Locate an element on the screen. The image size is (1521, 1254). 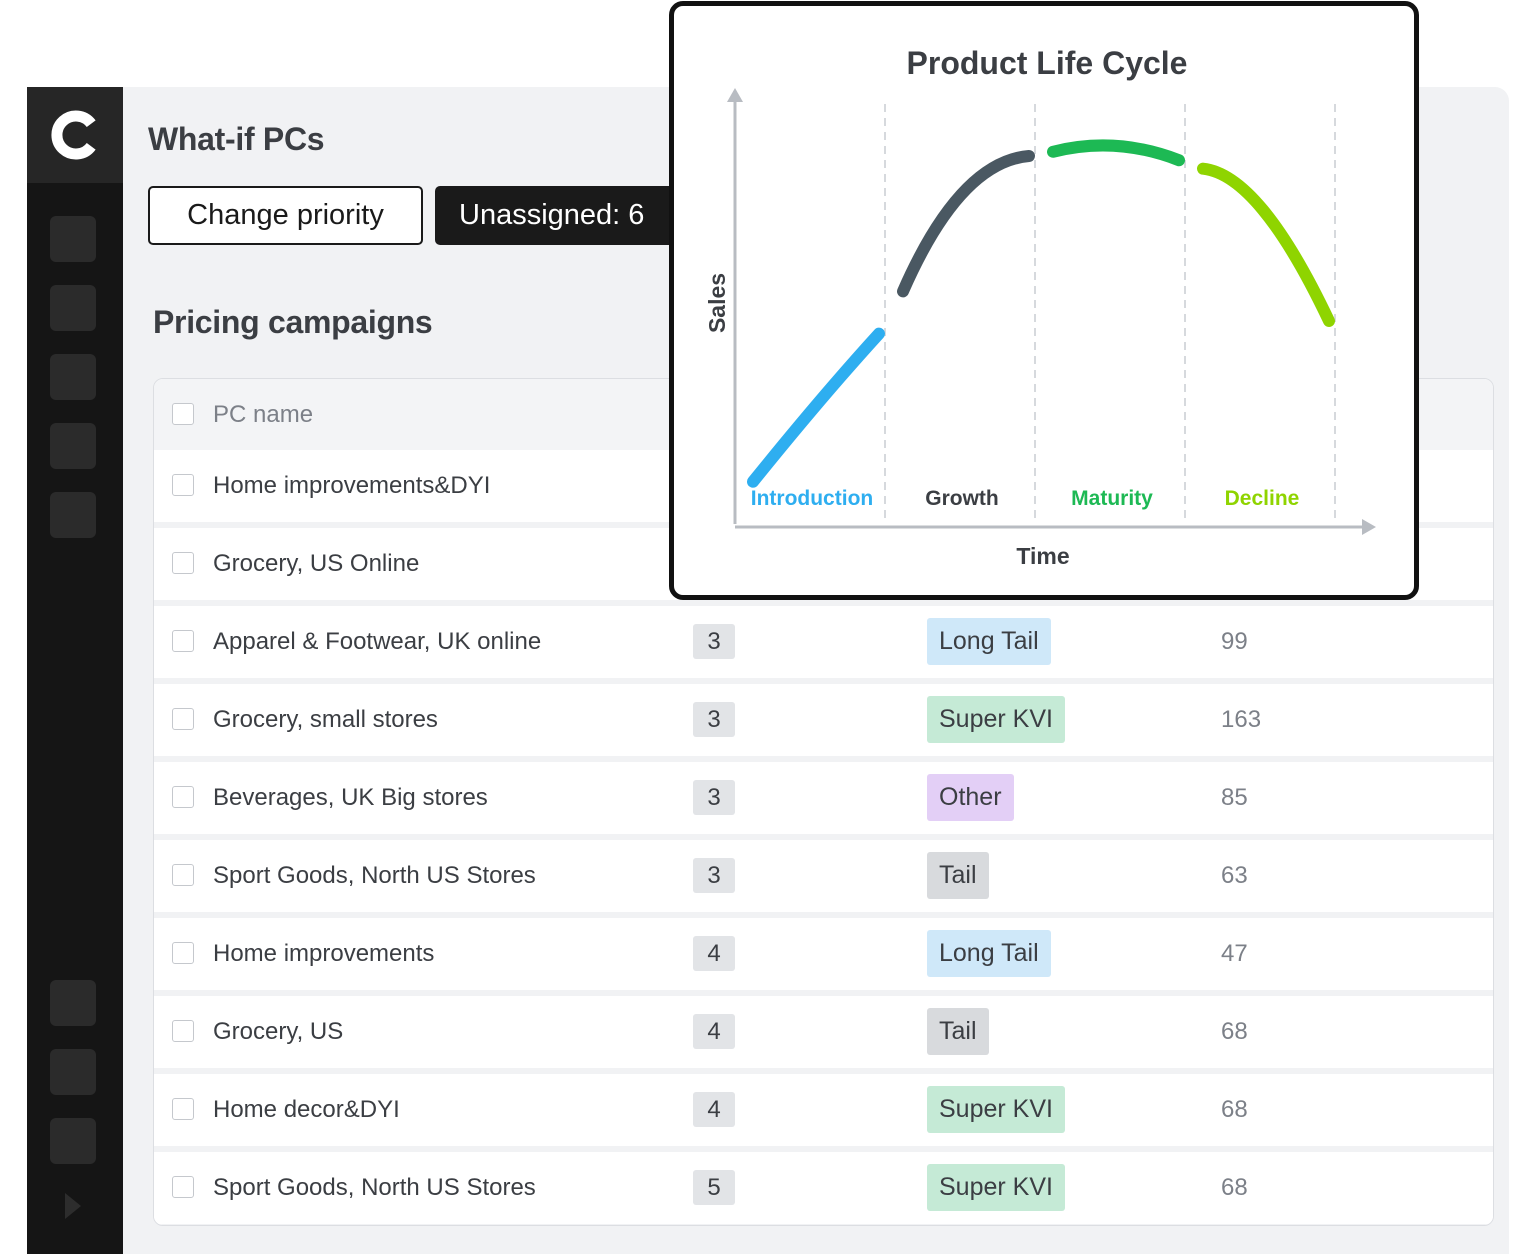
table-row: Home decor&DYI 4 Super KVI 68 is located at coordinates (823, 1113).